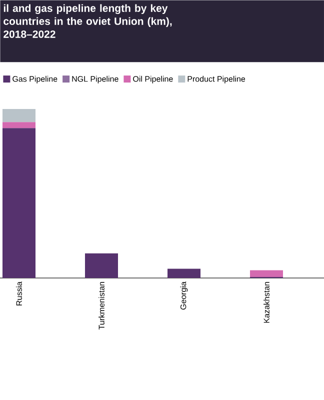 The width and height of the screenshot is (324, 400). I want to click on x-tick-label: Kazakhstan, so click(267, 302).